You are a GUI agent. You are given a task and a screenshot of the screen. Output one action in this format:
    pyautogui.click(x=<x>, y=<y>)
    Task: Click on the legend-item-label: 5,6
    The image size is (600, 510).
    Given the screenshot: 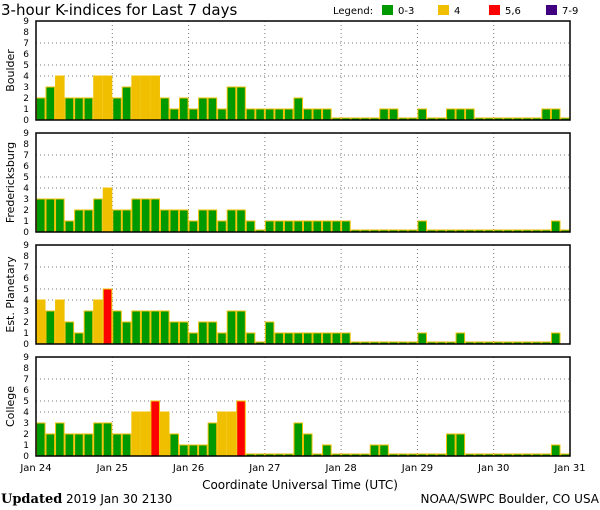 What is the action you would take?
    pyautogui.click(x=513, y=11)
    